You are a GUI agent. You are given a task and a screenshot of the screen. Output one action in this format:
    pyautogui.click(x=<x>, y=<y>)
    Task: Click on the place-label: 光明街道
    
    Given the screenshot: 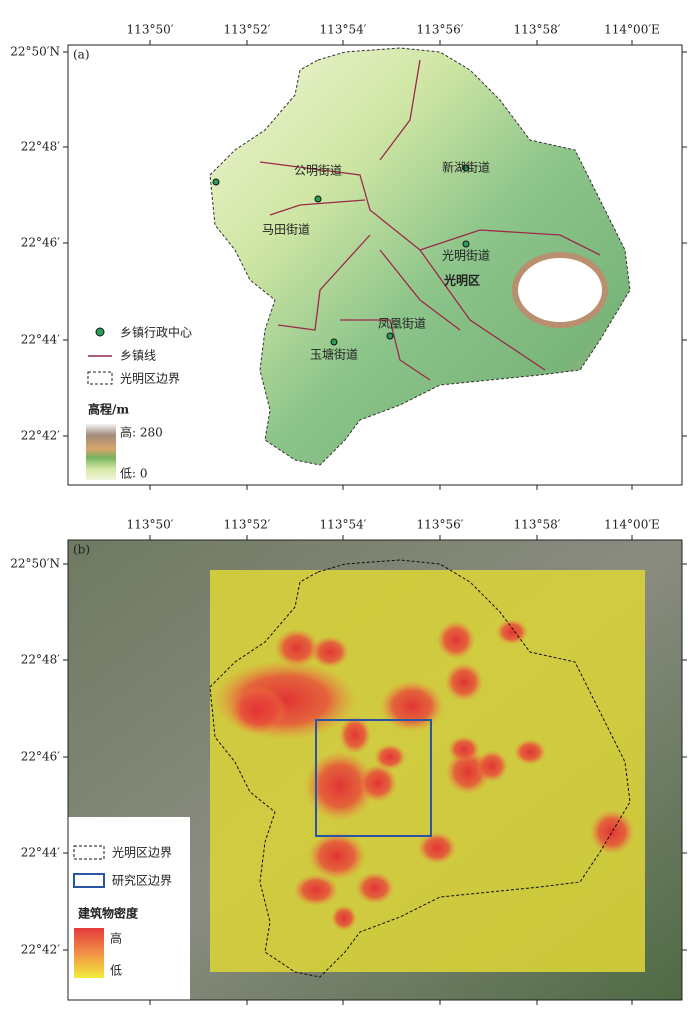 What is the action you would take?
    pyautogui.click(x=466, y=256)
    